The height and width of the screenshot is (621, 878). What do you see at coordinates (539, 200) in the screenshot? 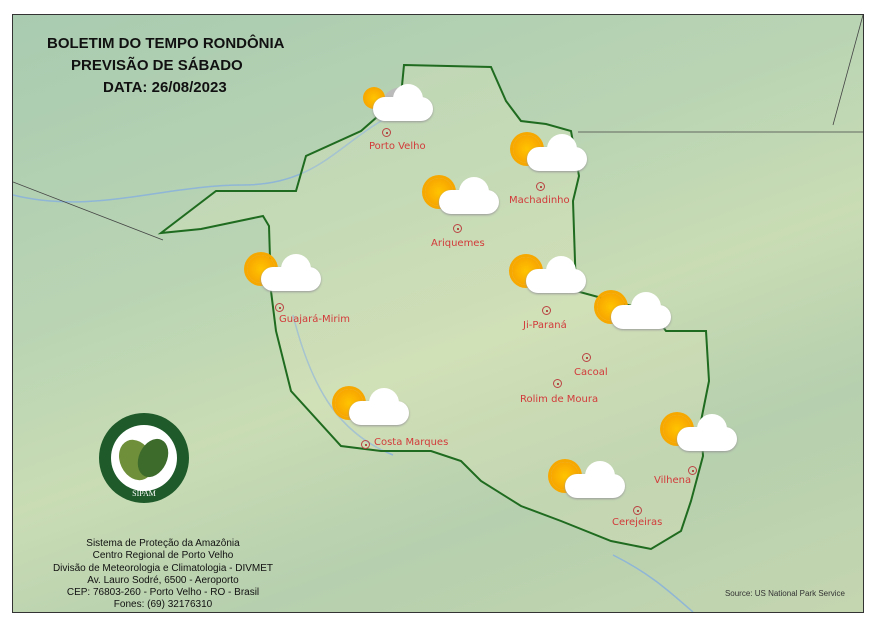
I see `city-label: Machadinho` at bounding box center [539, 200].